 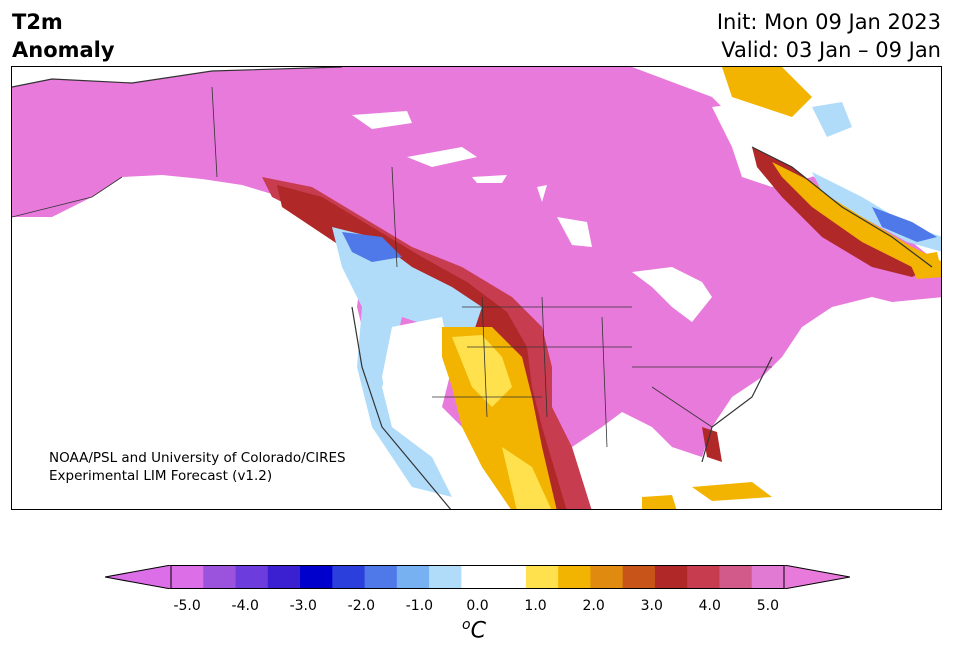 What do you see at coordinates (187, 606) in the screenshot?
I see `colorbar-tick-label: -5.0` at bounding box center [187, 606].